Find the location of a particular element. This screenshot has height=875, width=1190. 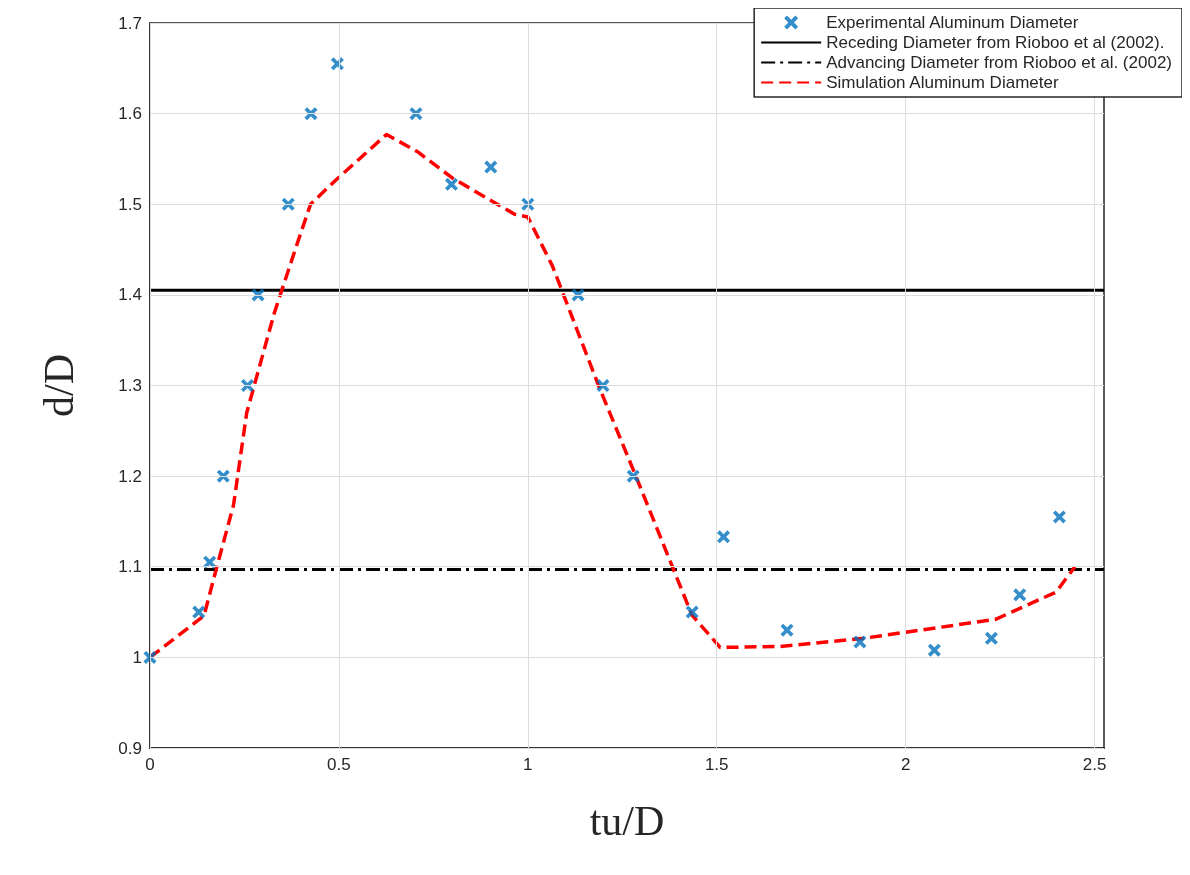

x-axis-title: tu/D is located at coordinates (627, 821).